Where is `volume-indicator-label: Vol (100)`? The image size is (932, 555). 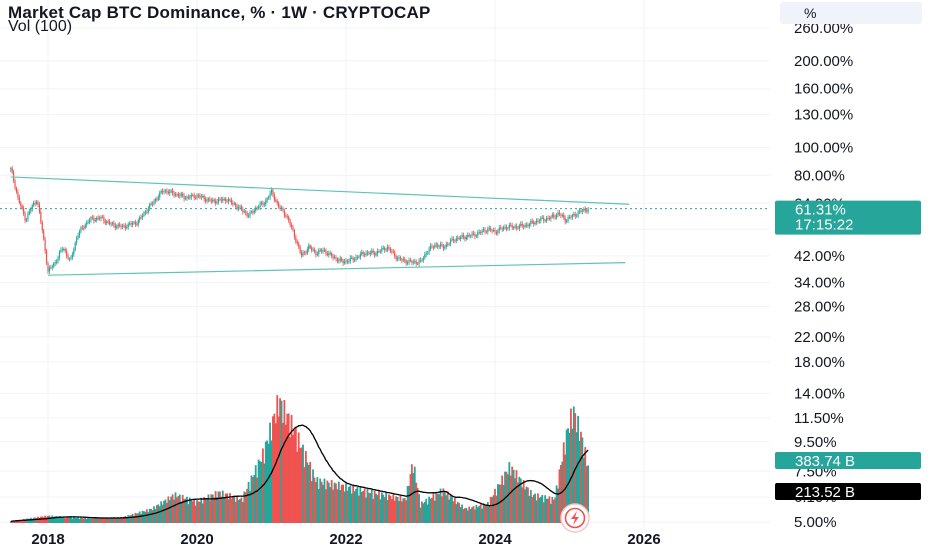
volume-indicator-label: Vol (100) is located at coordinates (40, 26).